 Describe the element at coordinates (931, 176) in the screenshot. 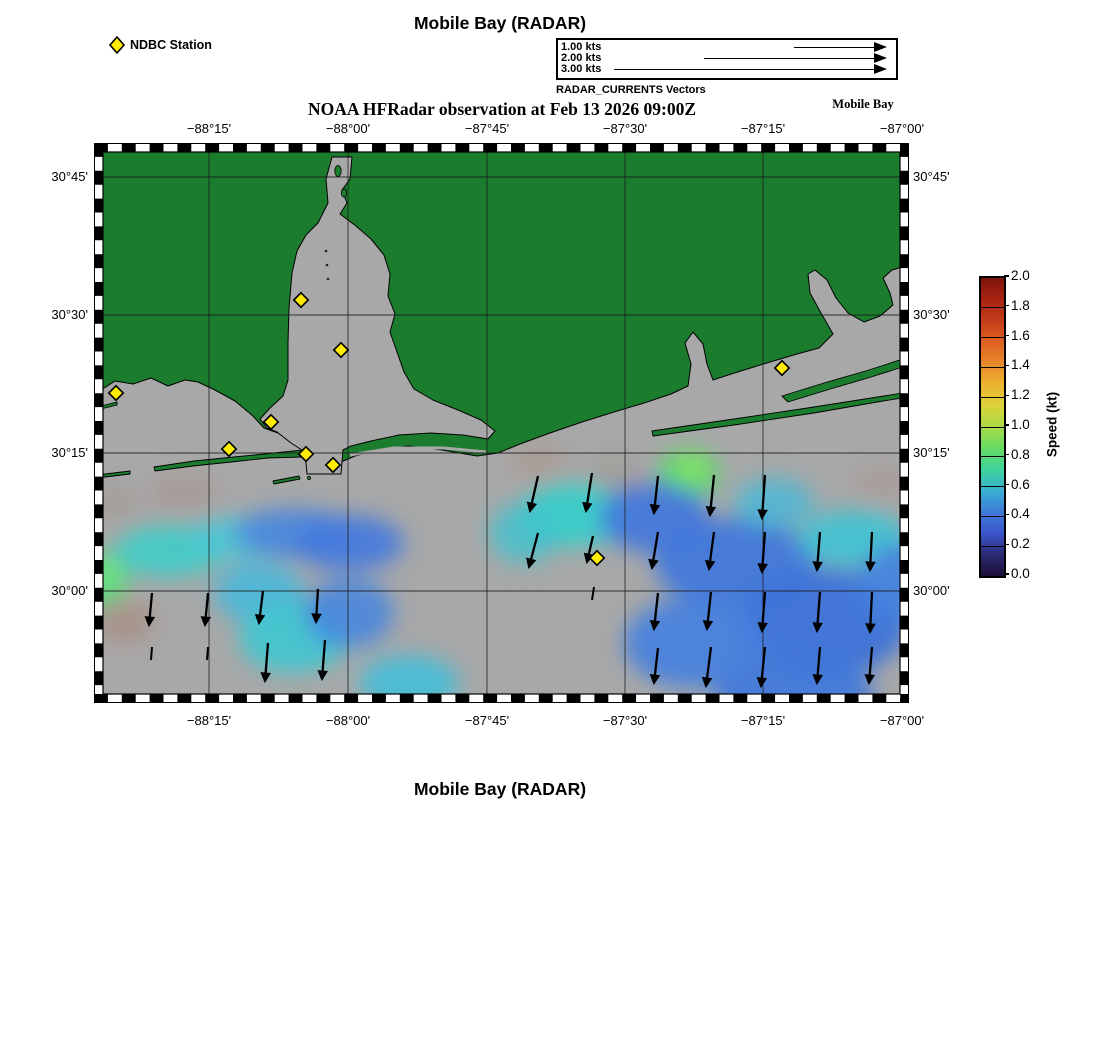

I see `y-tick-right: 30°45'` at that location.